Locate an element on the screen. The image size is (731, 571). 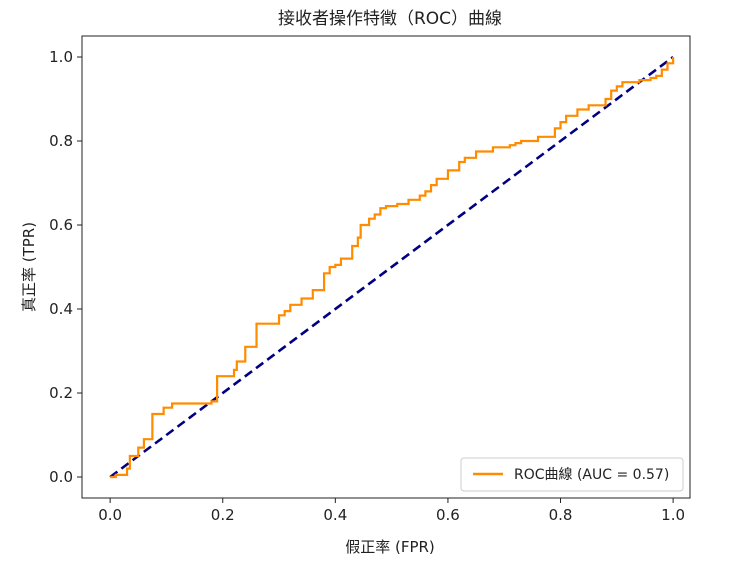
y-tick-label: 1.0 is located at coordinates (61, 57).